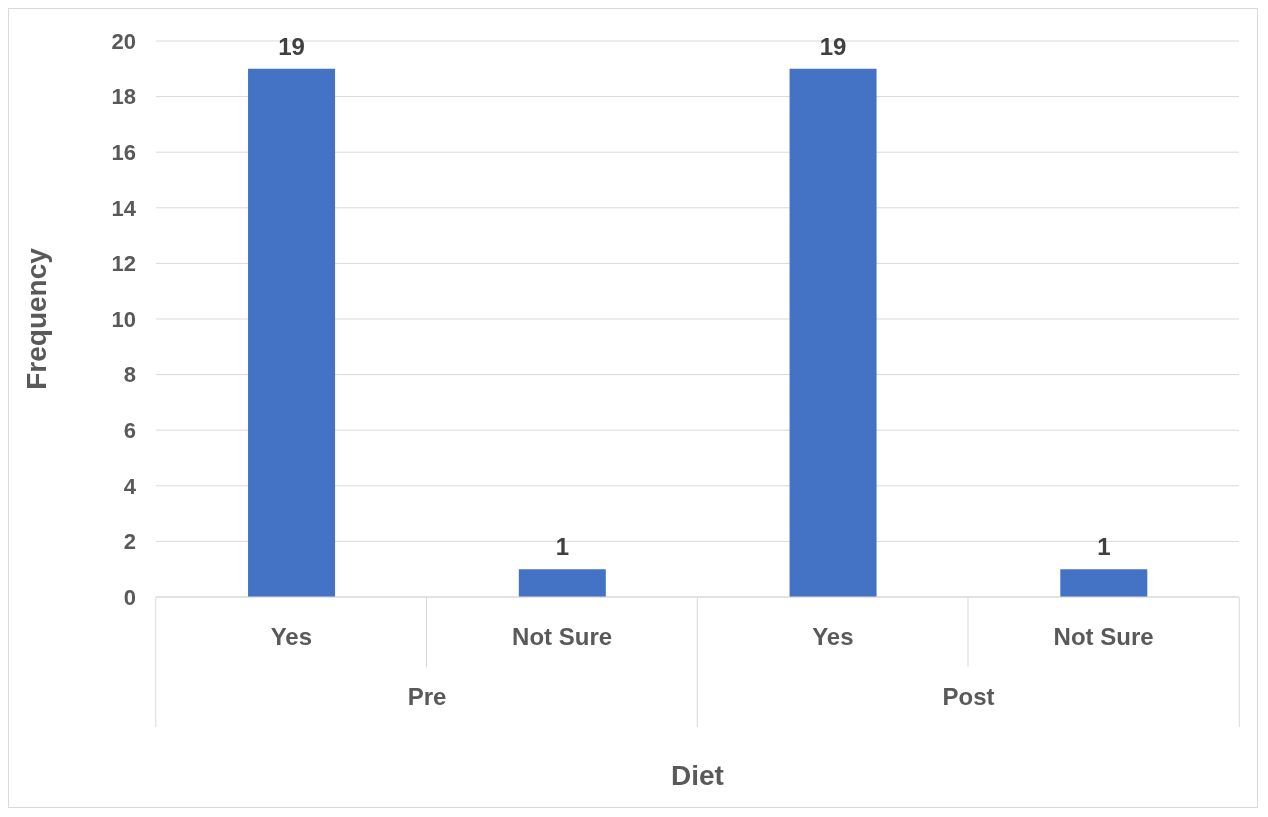 This screenshot has height=817, width=1268. I want to click on y-tick-label: 6, so click(129, 431).